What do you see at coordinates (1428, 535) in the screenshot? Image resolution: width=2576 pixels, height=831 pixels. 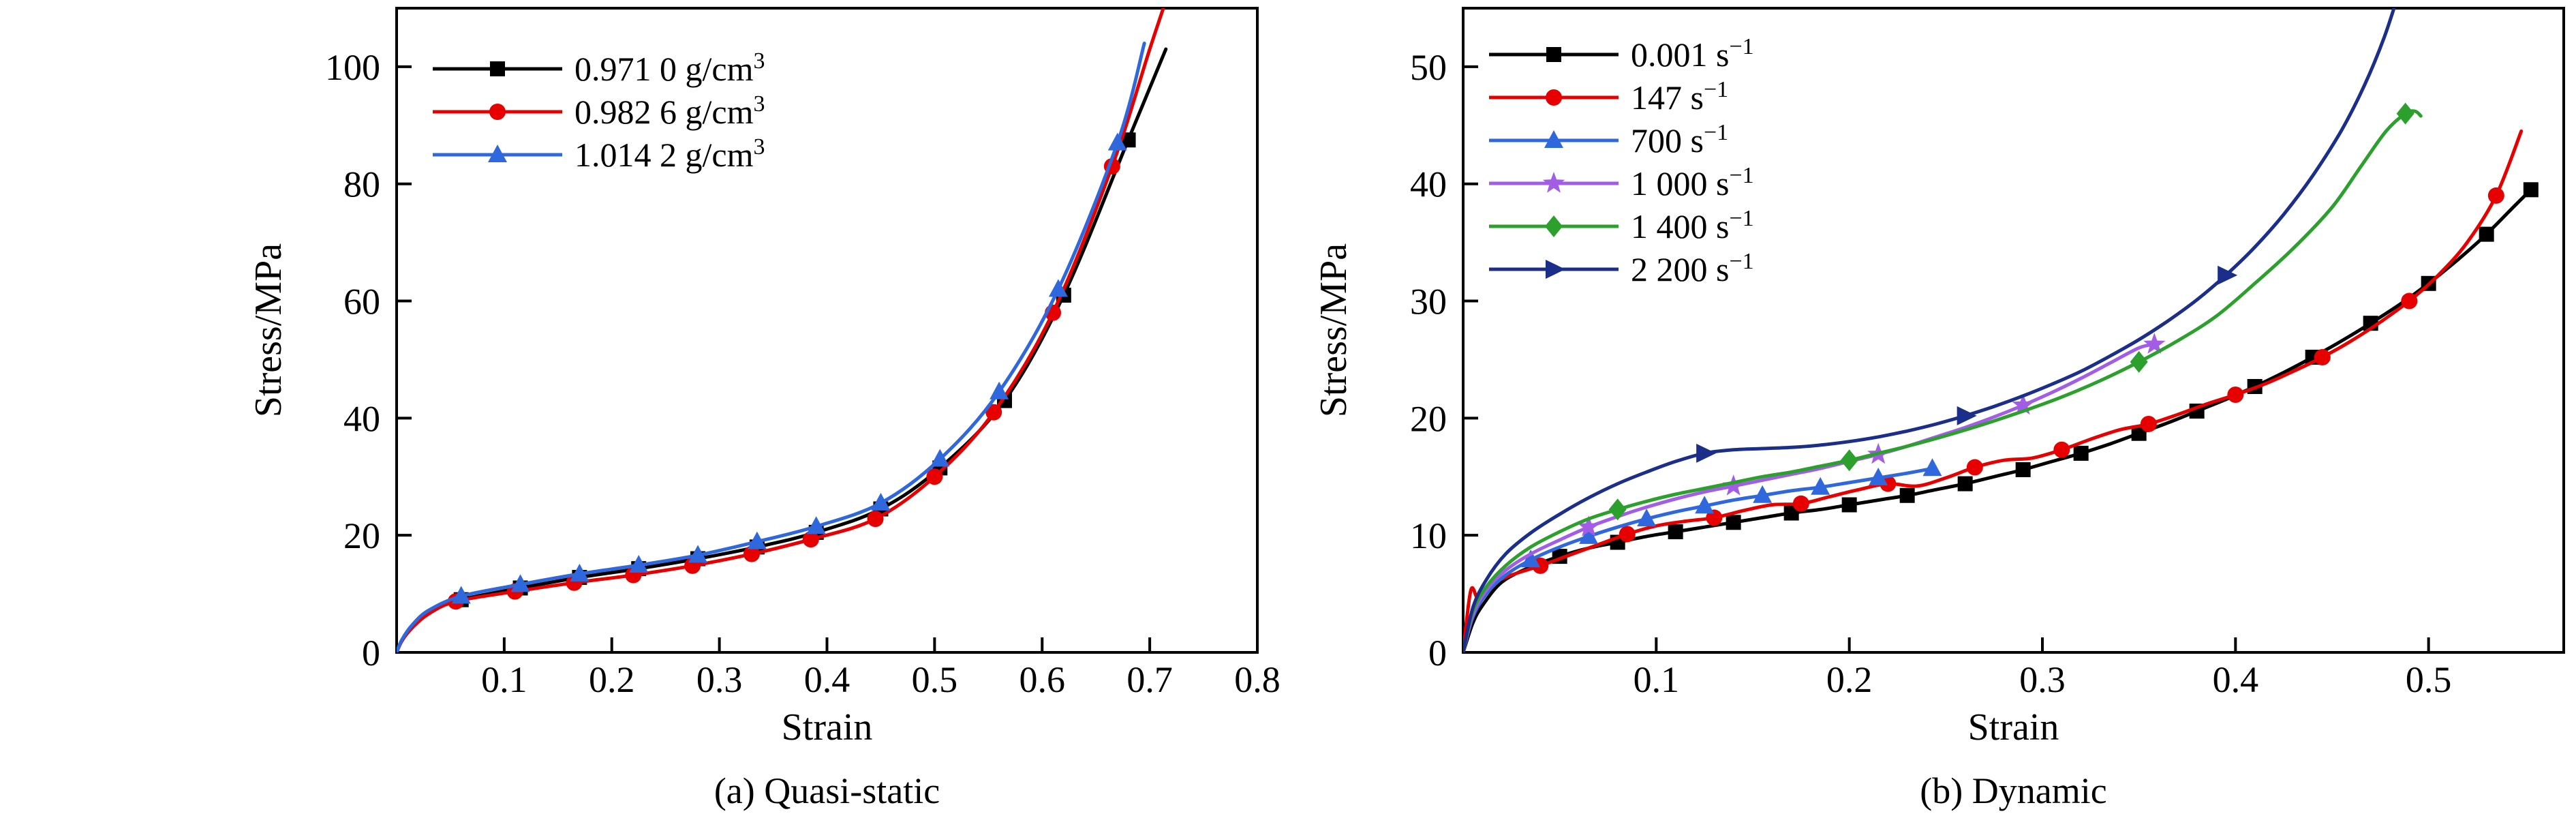 I see `y-tick-label: 10` at bounding box center [1428, 535].